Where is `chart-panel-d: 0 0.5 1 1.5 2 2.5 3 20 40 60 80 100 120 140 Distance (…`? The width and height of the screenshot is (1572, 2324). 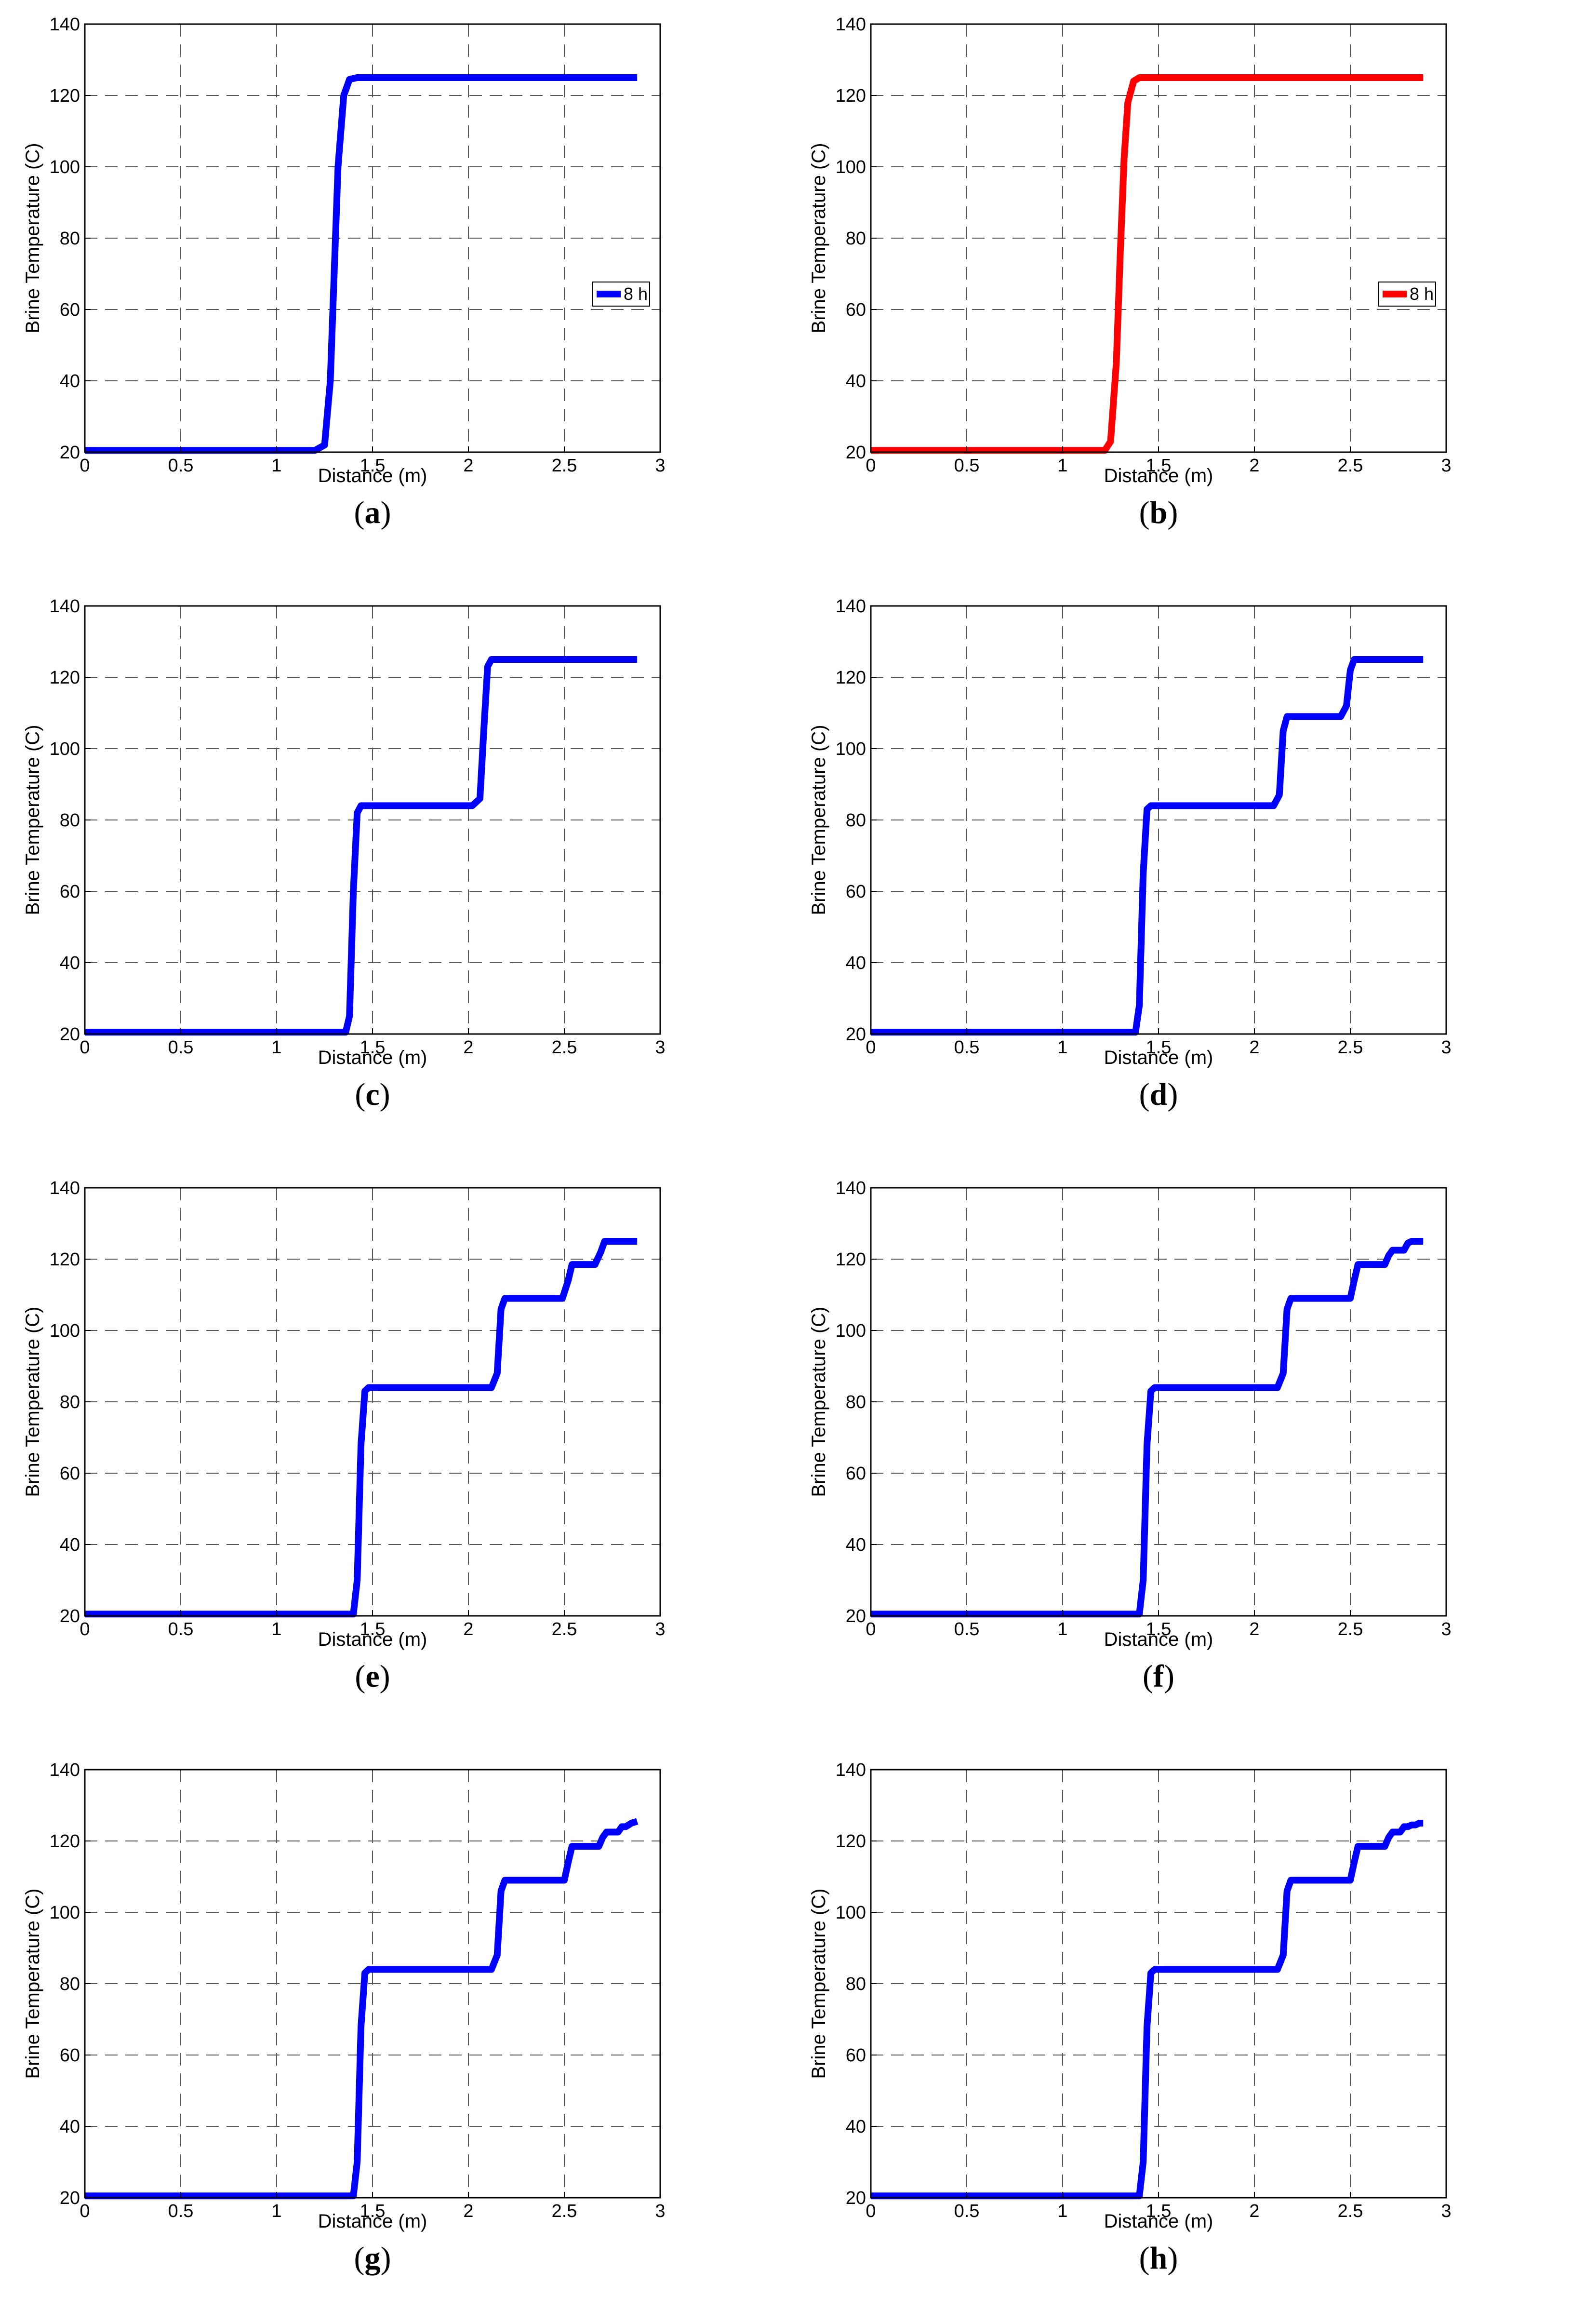 chart-panel-d: 0 0.5 1 1.5 2 2.5 3 20 40 60 80 100 120 140 Distance (… is located at coordinates (1130, 854).